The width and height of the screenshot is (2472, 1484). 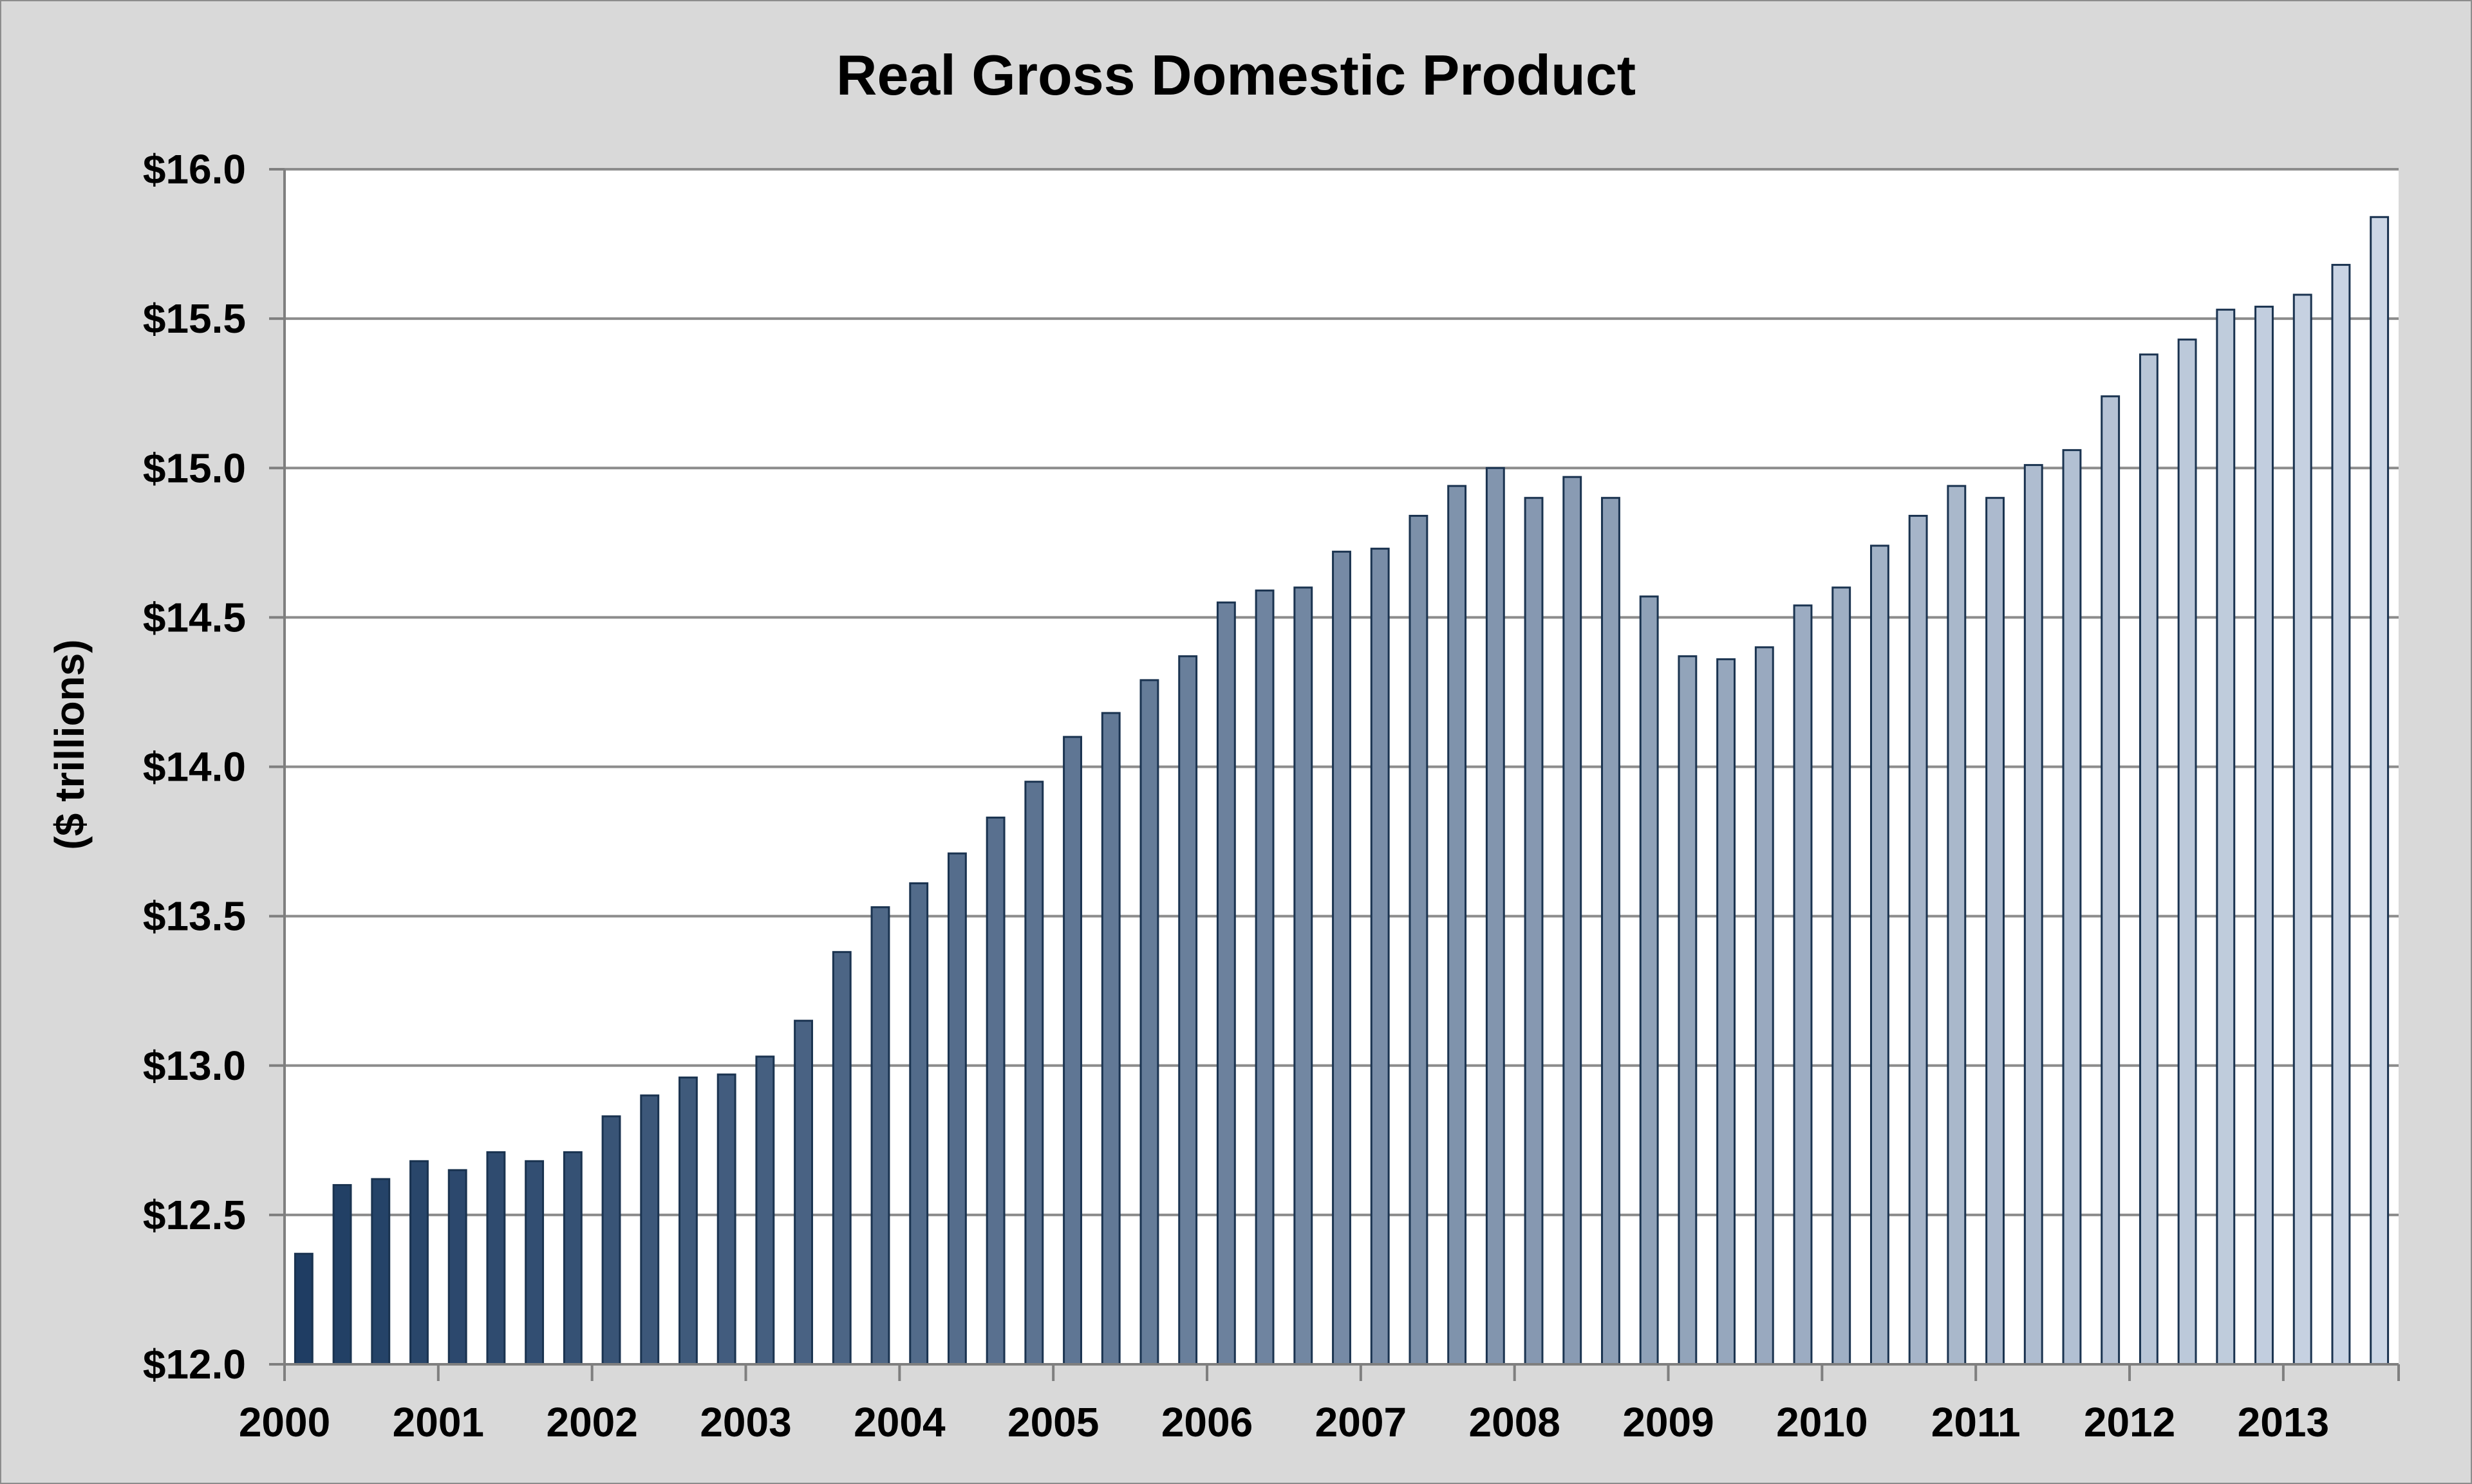 What do you see at coordinates (194, 1364) in the screenshot?
I see `y-tick-label: $12.0` at bounding box center [194, 1364].